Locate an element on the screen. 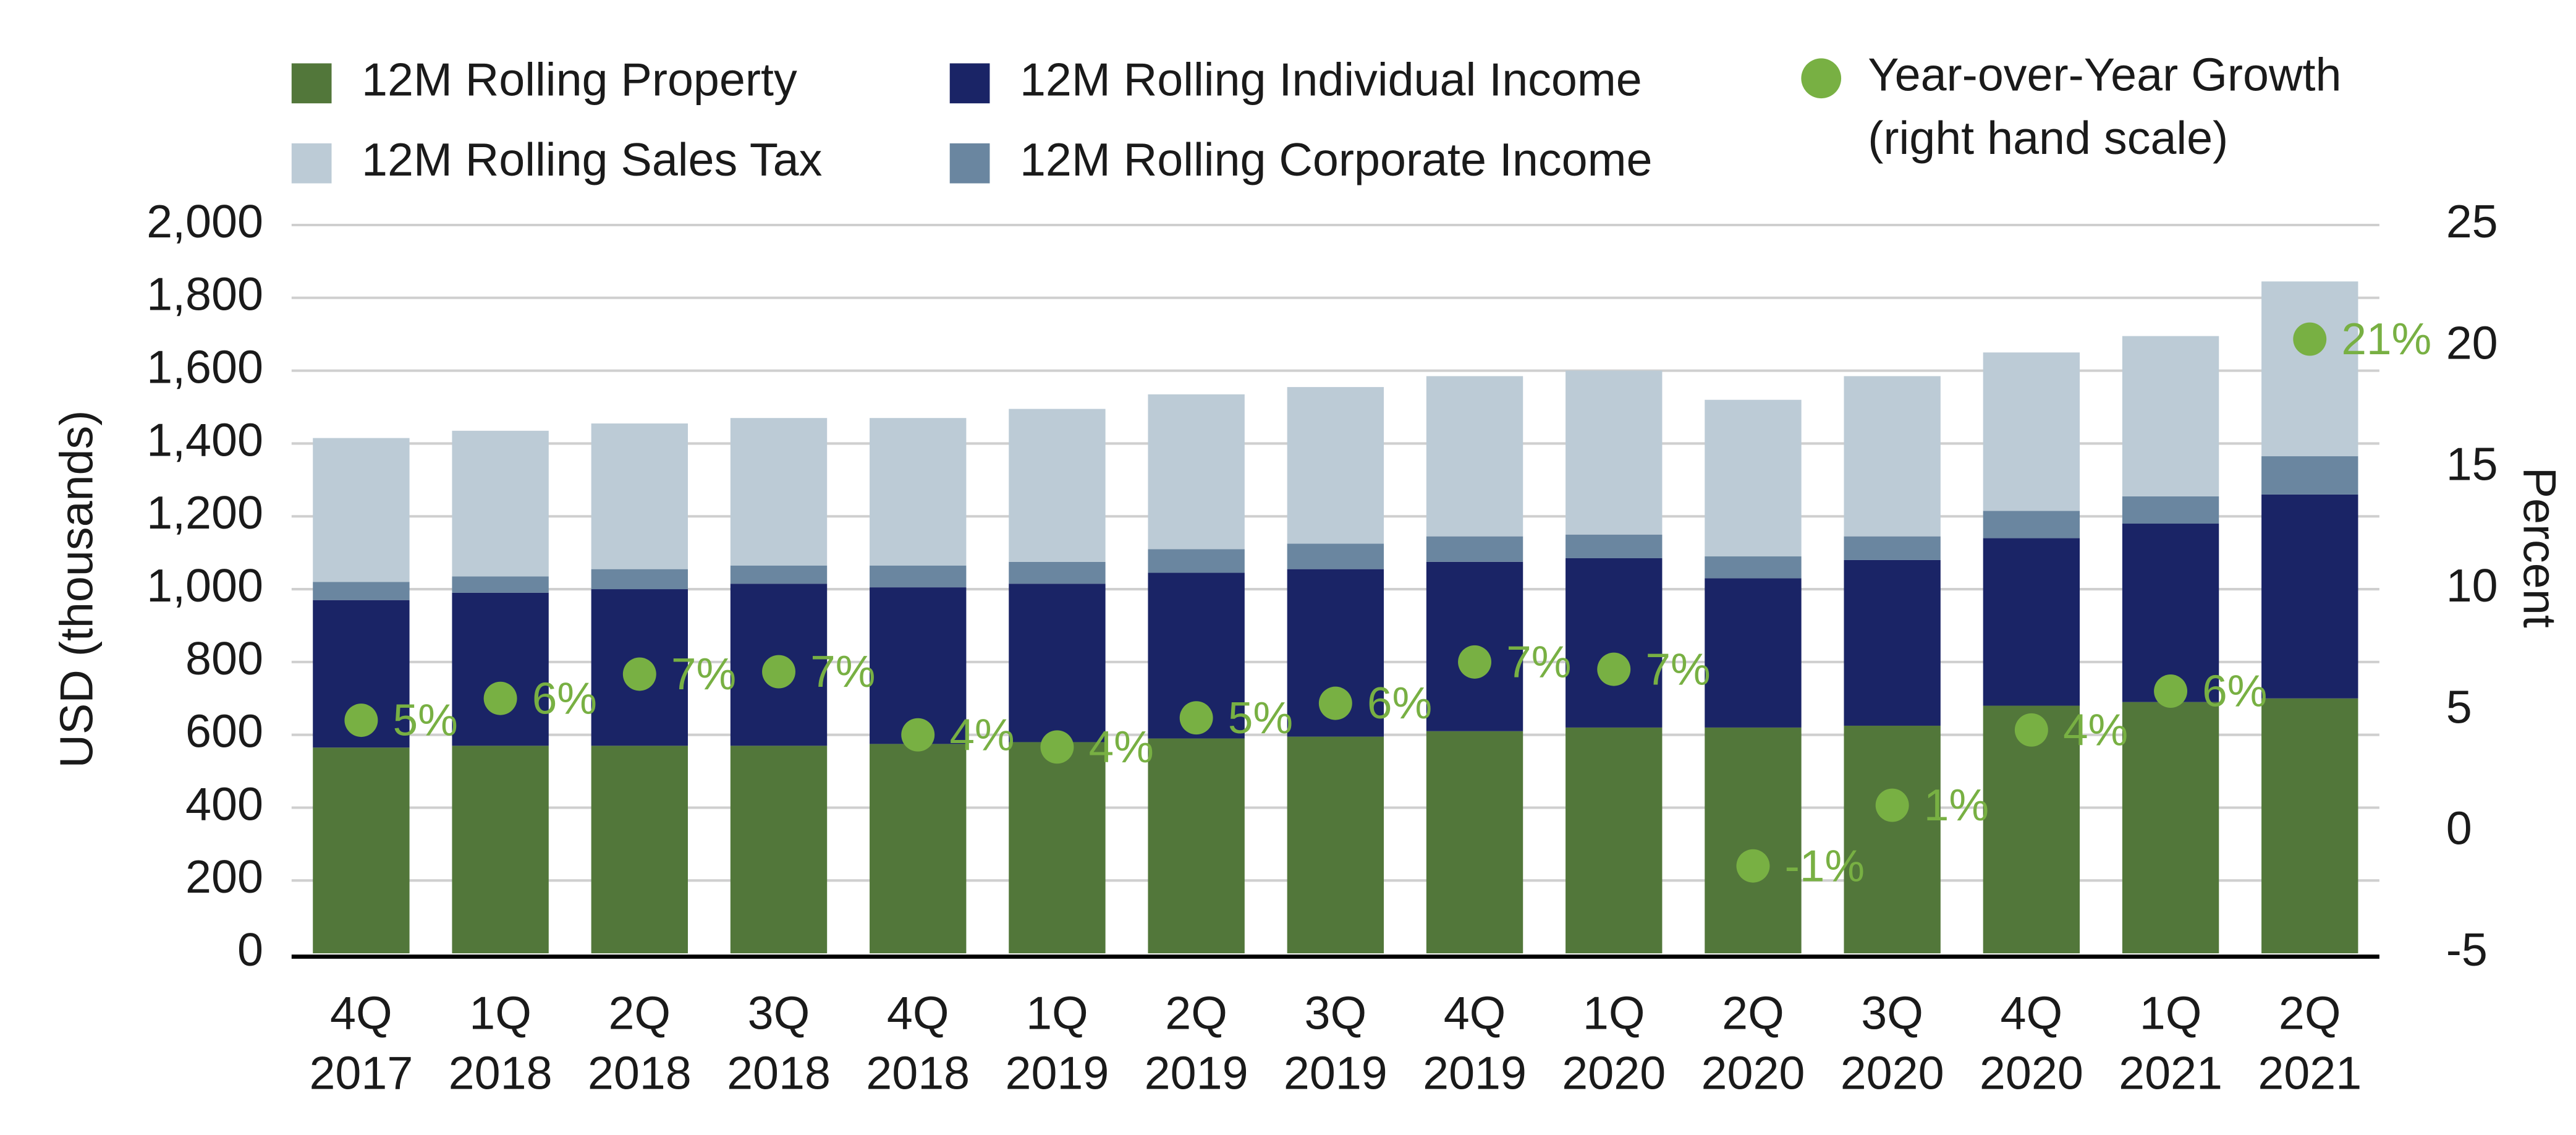  legend-label: 12M Rolling Individual Income is located at coordinates (1331, 80).